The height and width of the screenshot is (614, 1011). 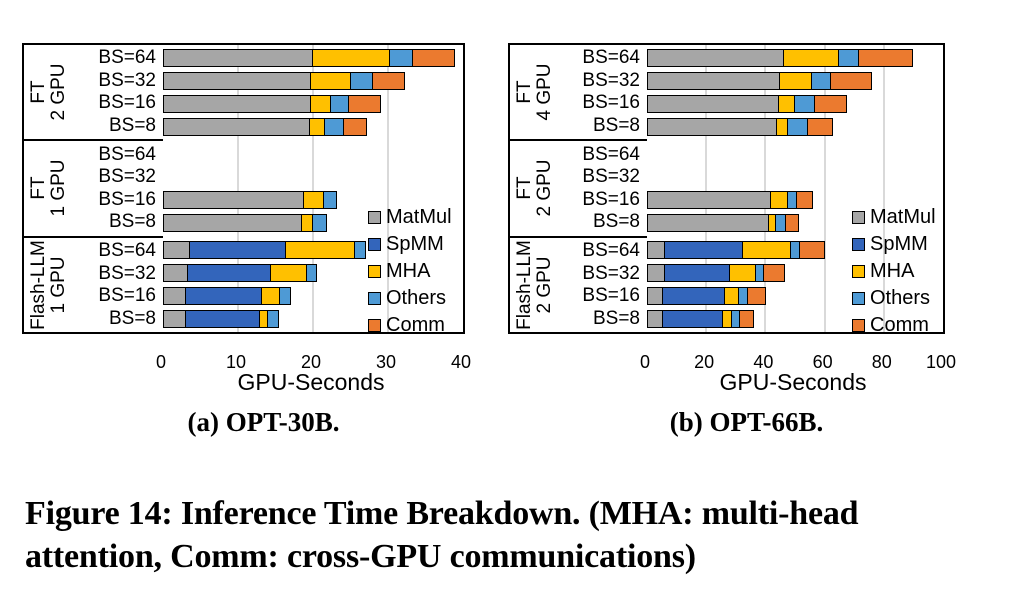 I want to click on legend-label: Others, so click(x=416, y=298).